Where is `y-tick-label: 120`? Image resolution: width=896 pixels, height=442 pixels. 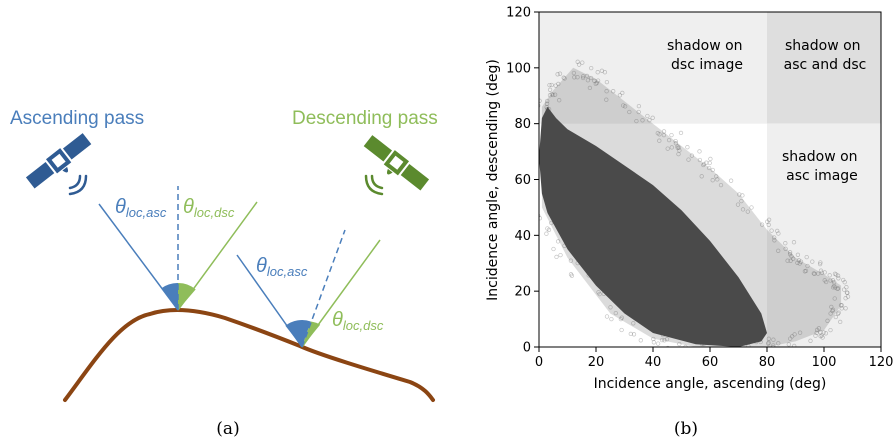
y-tick-label: 120 is located at coordinates (518, 13).